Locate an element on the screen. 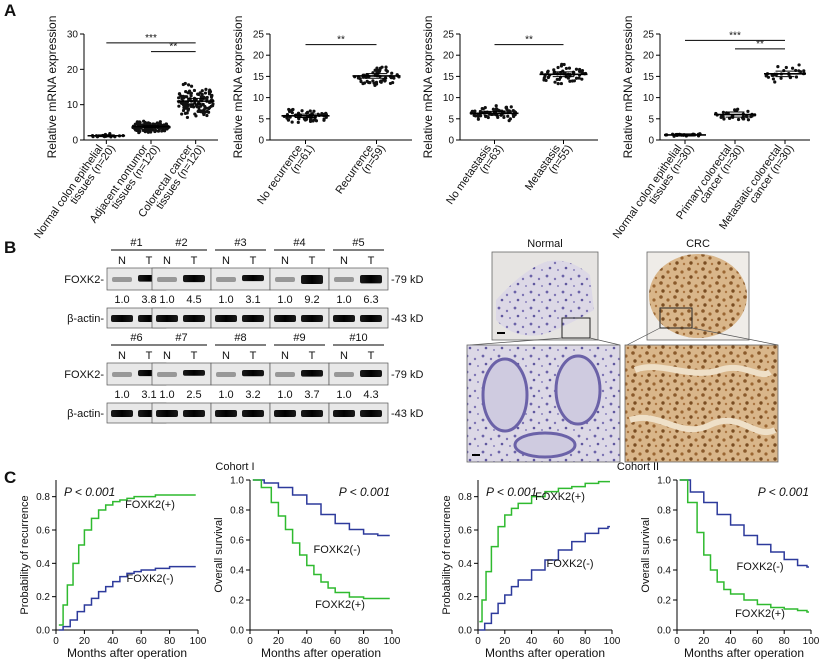 The height and width of the screenshot is (659, 822). x-axis-label: Months after operation is located at coordinates (321, 652).